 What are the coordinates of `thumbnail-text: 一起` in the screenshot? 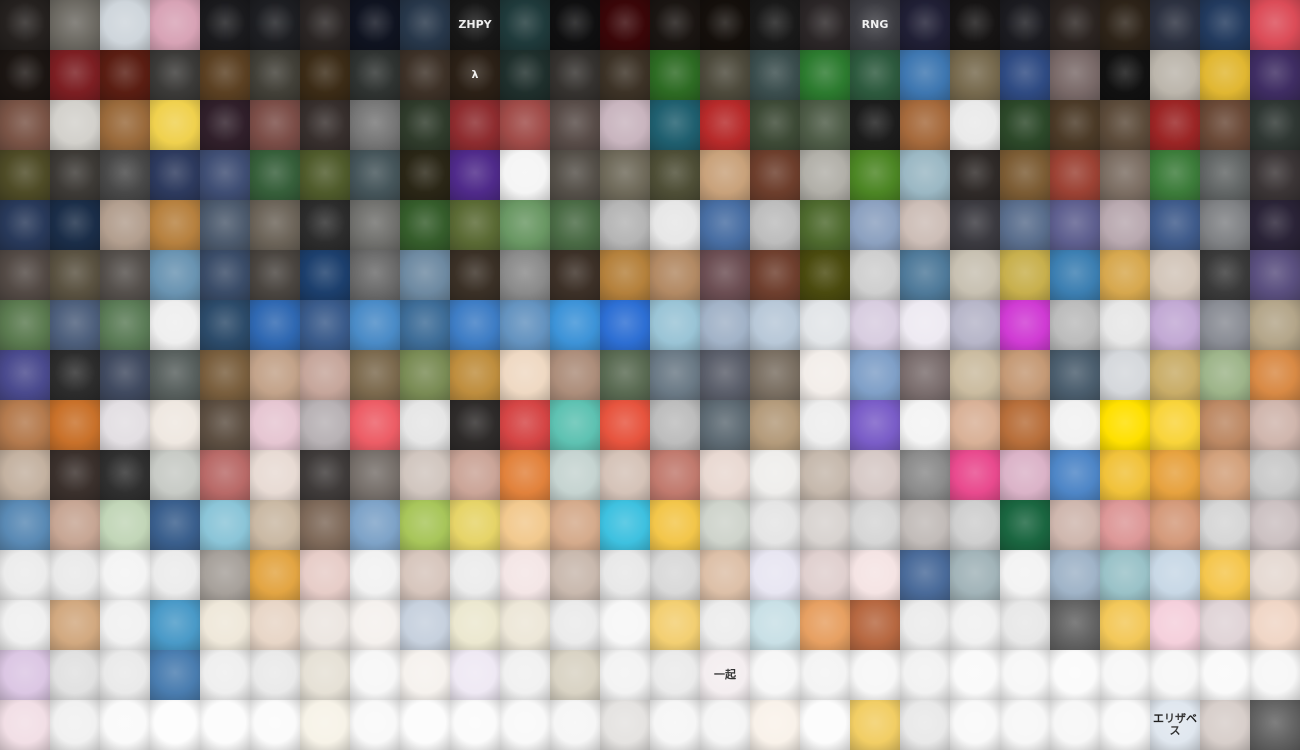 It's located at (725, 675).